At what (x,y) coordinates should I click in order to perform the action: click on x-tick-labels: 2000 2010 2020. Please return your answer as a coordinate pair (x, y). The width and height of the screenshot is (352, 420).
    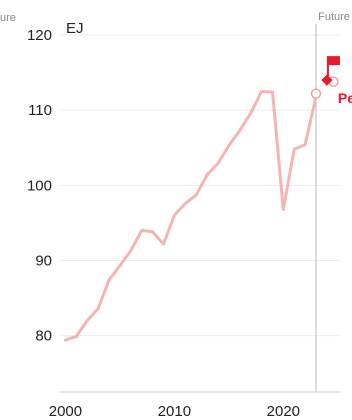
    Looking at the image, I should click on (174, 411).